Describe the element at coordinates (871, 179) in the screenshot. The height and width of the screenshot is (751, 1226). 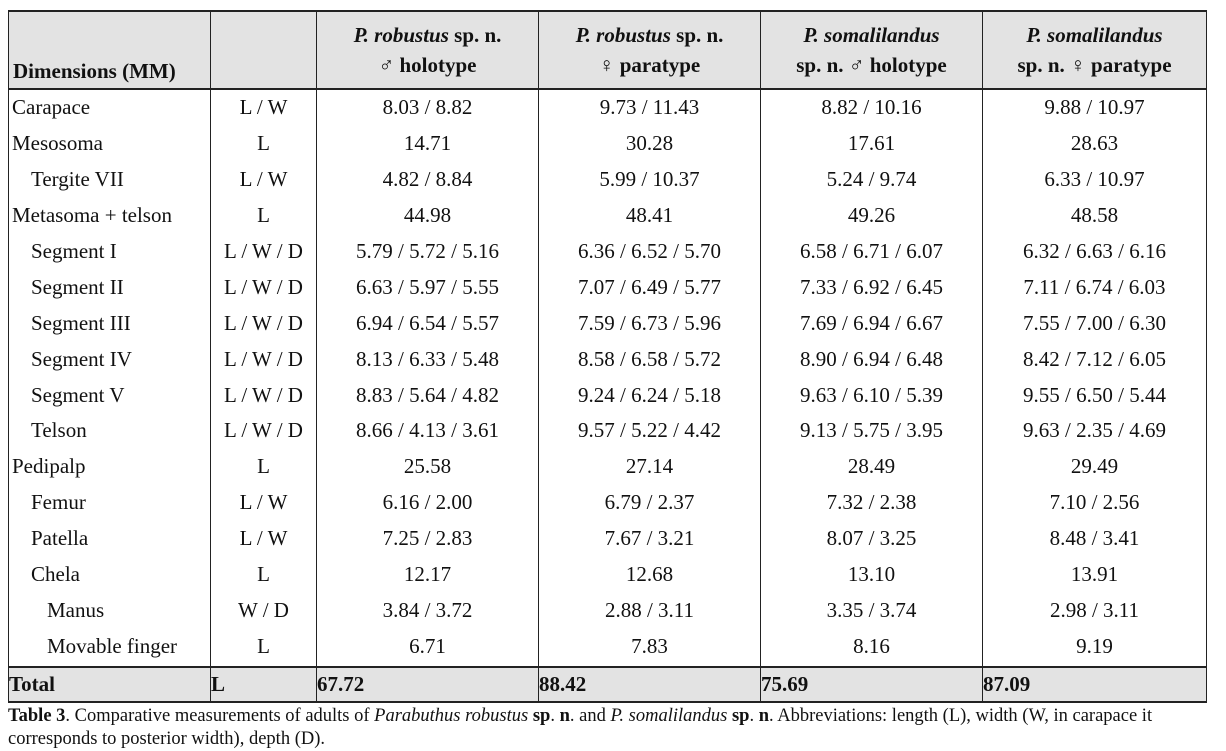
I see `measurement-value: 5.24 / 9.74` at that location.